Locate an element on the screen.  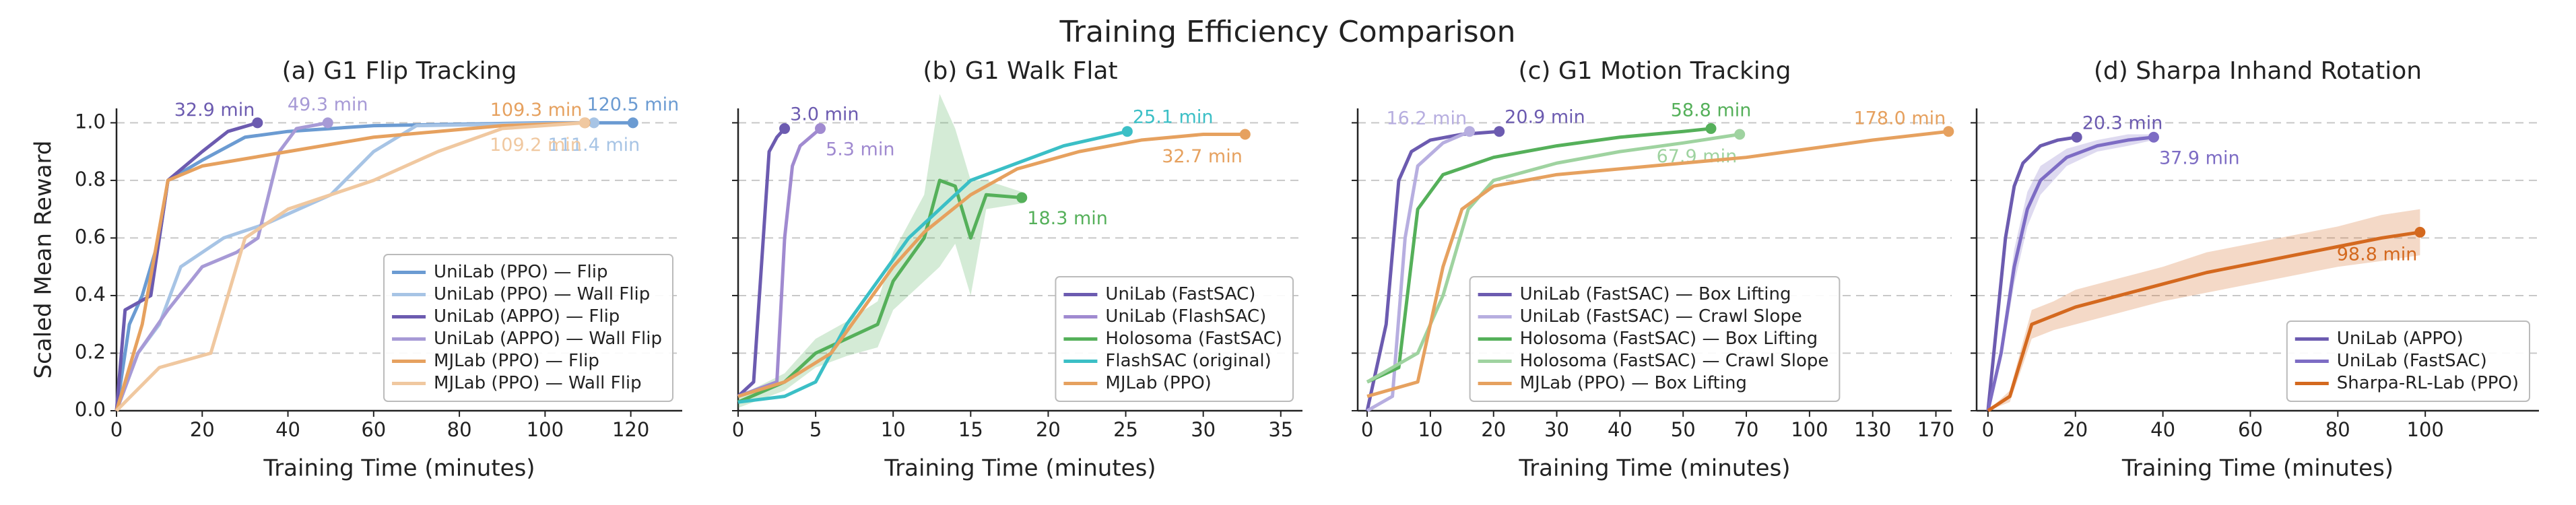
x-tick-label: 25 is located at coordinates (1125, 429).